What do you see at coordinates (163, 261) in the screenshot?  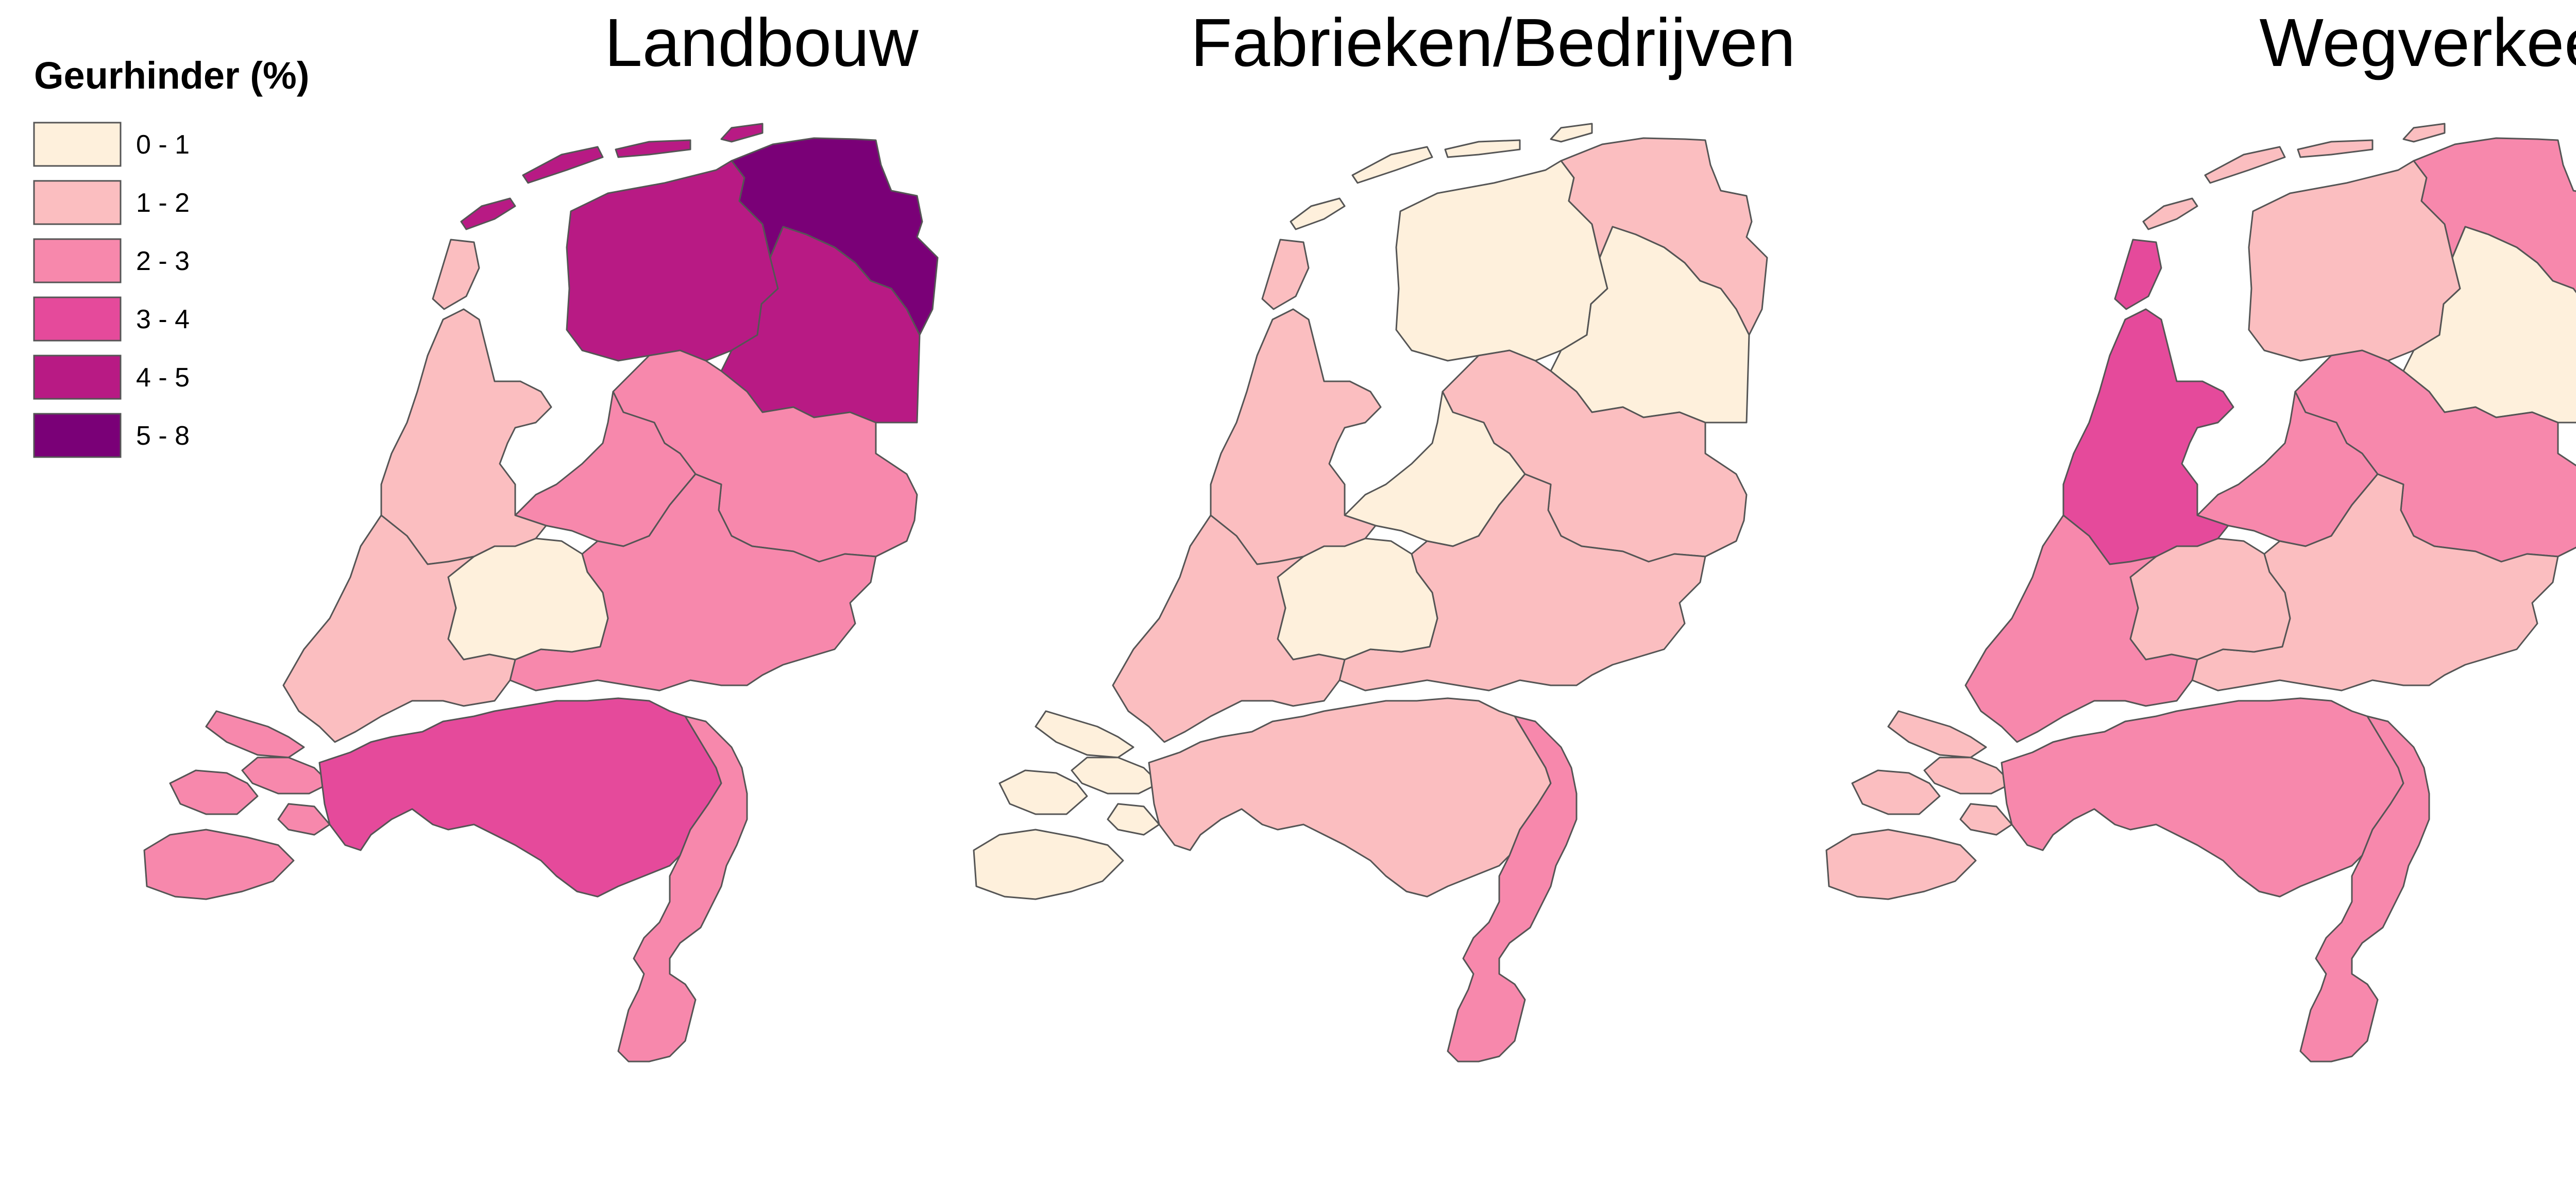 I see `legend-label: 2 - 3` at bounding box center [163, 261].